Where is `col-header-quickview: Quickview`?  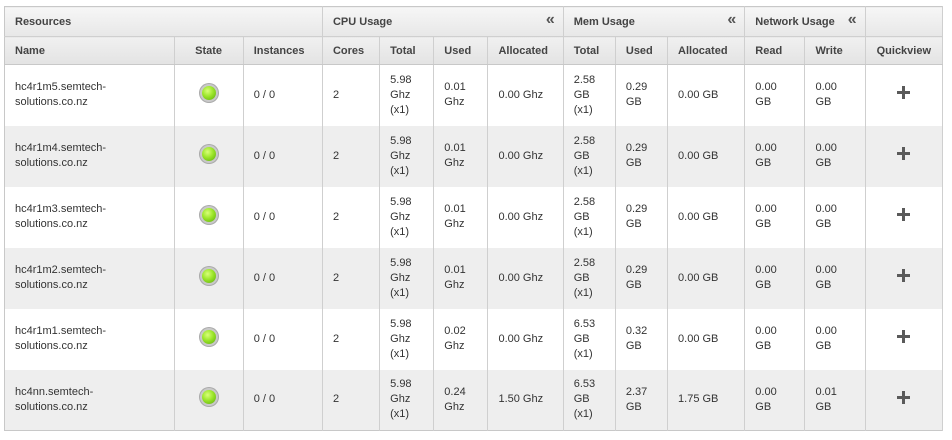
col-header-quickview: Quickview is located at coordinates (904, 50).